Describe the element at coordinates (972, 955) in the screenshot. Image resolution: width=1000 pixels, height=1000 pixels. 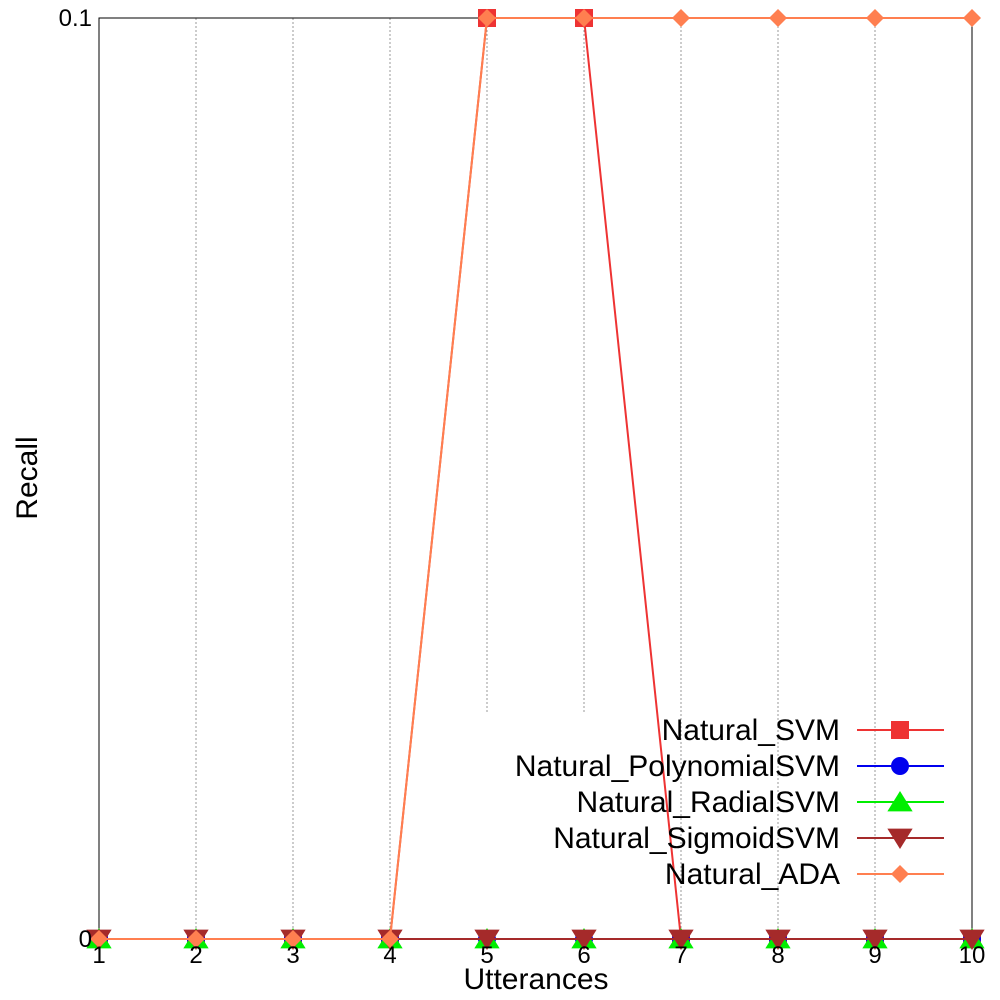
I see `x-tick-label: 10` at that location.